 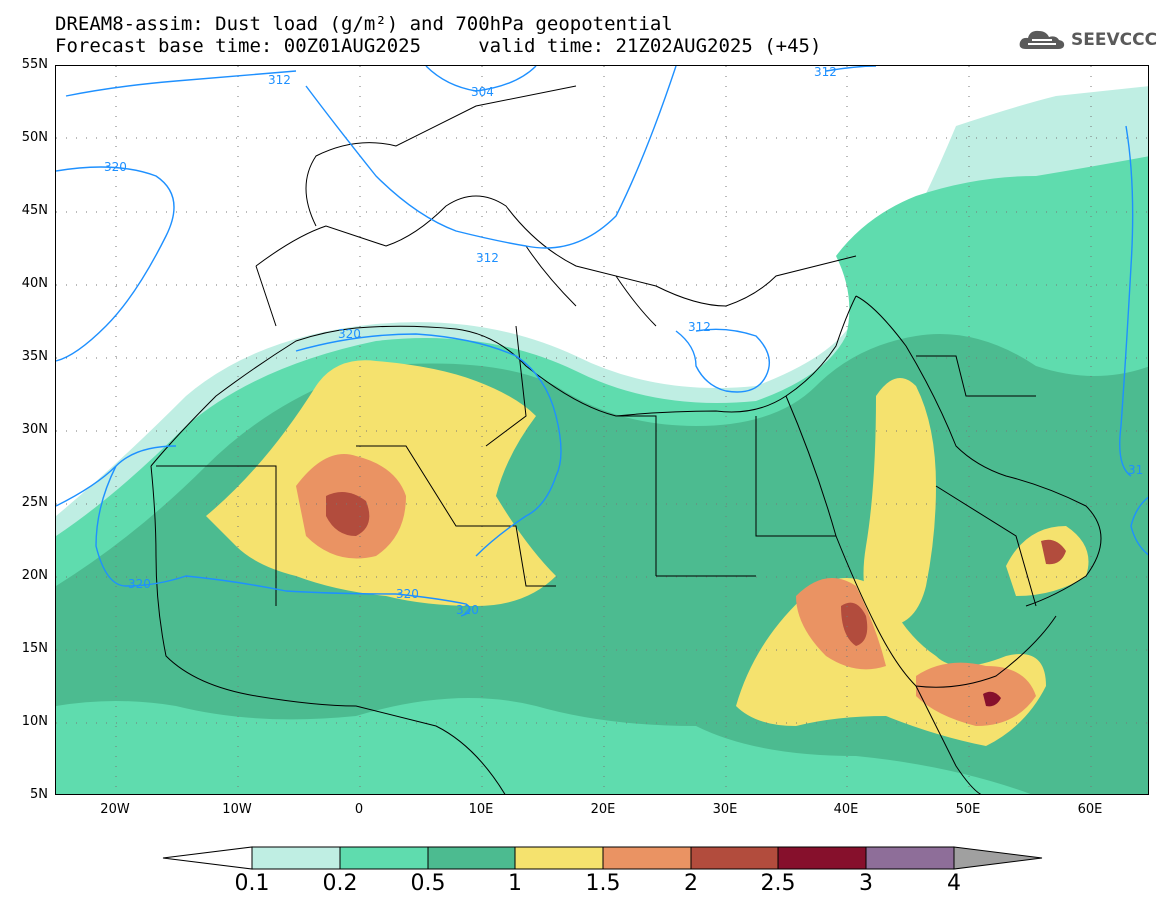 I want to click on lat-label: 40N, so click(x=34, y=283).